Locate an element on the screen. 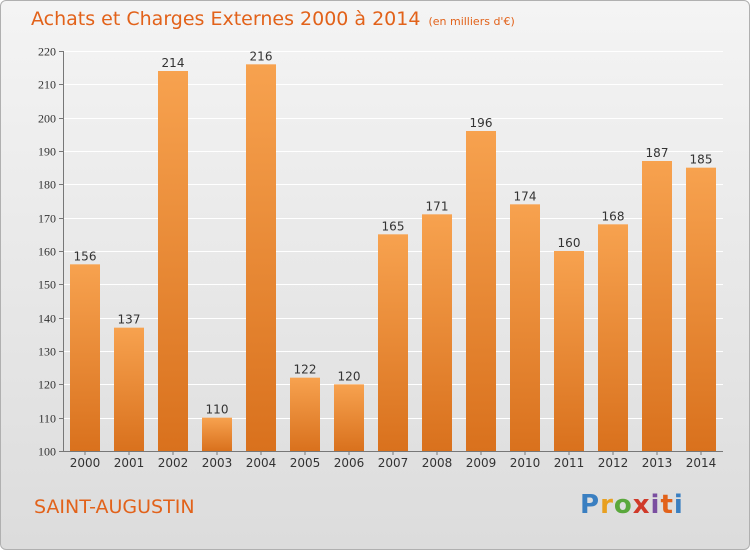  x-tick-label-2003: 2003 is located at coordinates (217, 463).